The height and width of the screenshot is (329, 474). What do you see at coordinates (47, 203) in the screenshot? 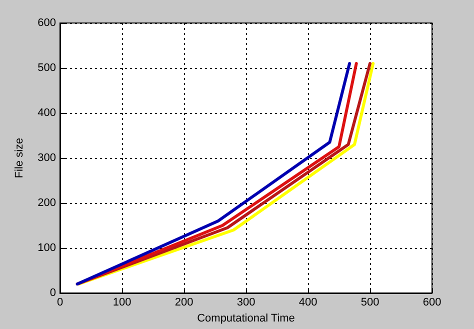
I see `y-tick-label: 200` at bounding box center [47, 203].